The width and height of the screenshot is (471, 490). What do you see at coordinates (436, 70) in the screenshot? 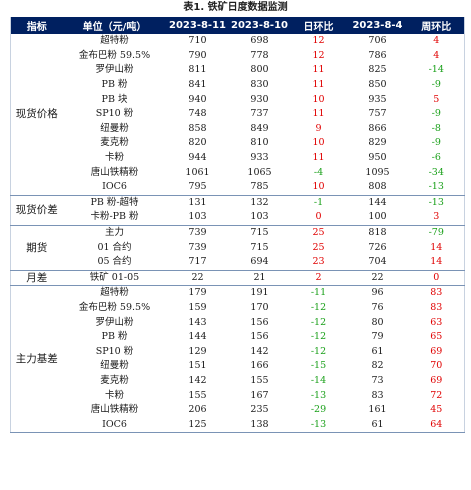
I see `week-change: -14` at bounding box center [436, 70].